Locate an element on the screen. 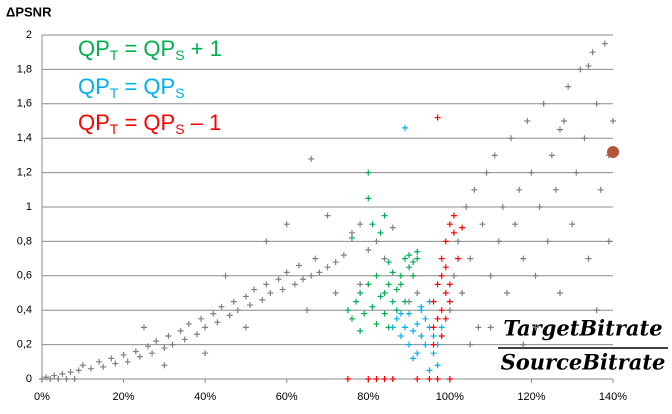  annotation-numerator: TargetBitrate is located at coordinates (582, 328).